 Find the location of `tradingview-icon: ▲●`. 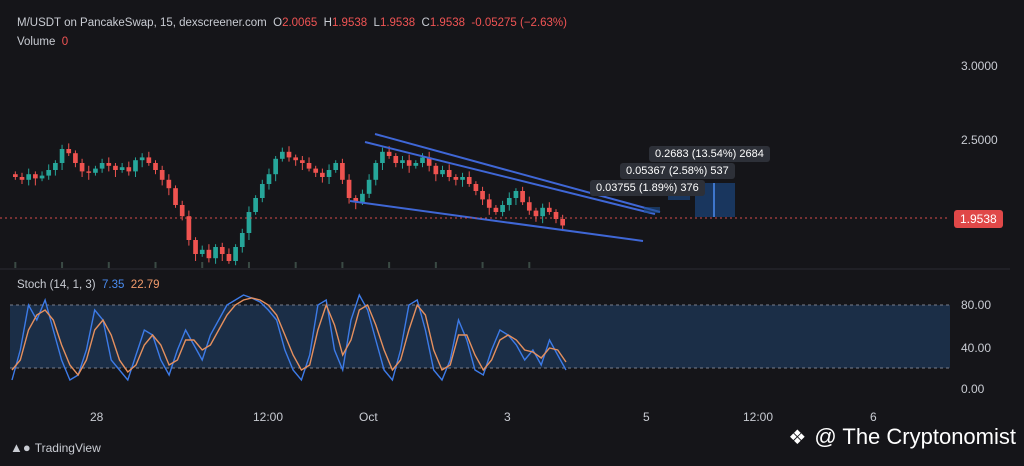

tradingview-icon: ▲● is located at coordinates (20, 447).